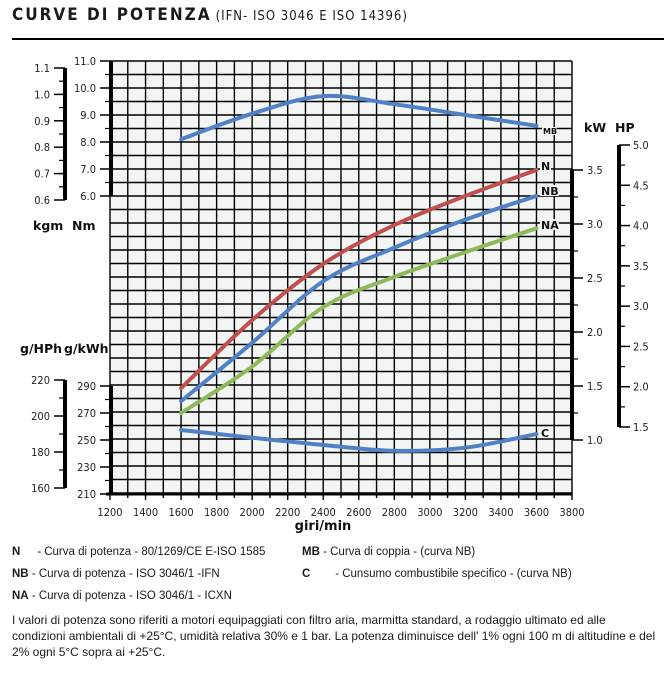 This screenshot has height=674, width=668. Describe the element at coordinates (252, 512) in the screenshot. I see `x-tick-label: 2000` at that location.